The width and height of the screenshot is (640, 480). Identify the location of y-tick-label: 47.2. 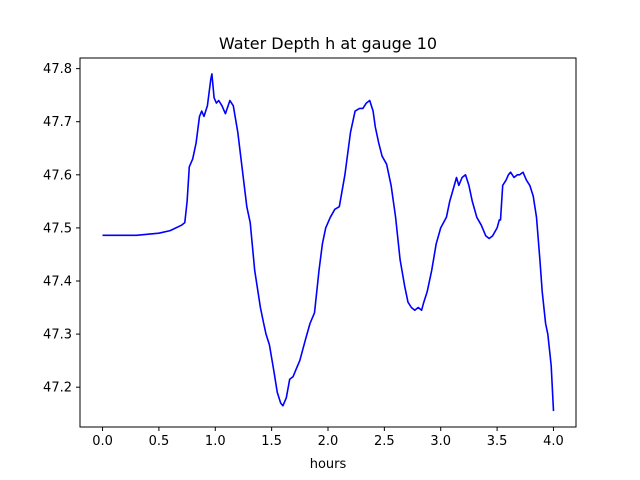
(57, 388).